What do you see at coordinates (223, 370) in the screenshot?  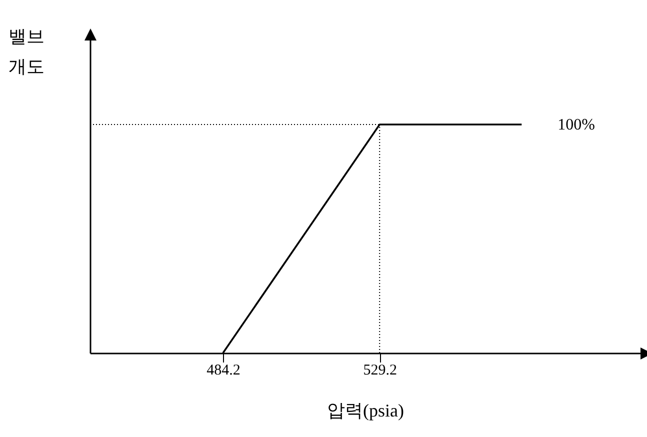 I see `x-tick-label: 484.2` at bounding box center [223, 370].